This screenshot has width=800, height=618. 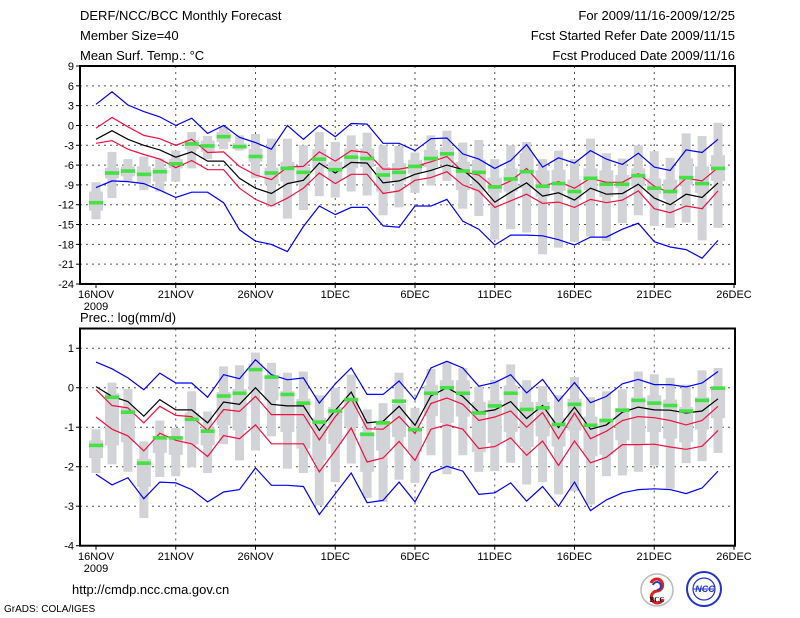 I want to click on x-year-label: 2009, so click(x=96, y=569).